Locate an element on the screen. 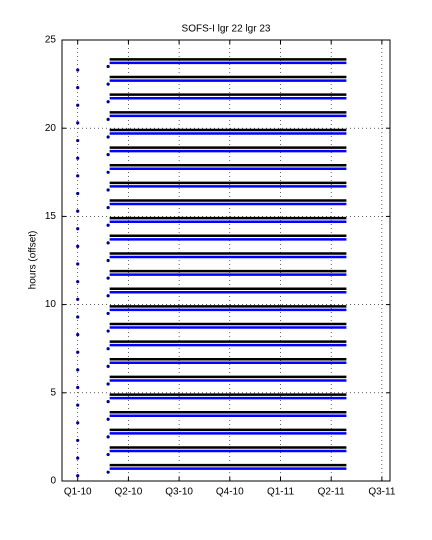 This screenshot has height=540, width=432. y-tick-label: 15 is located at coordinates (51, 216).